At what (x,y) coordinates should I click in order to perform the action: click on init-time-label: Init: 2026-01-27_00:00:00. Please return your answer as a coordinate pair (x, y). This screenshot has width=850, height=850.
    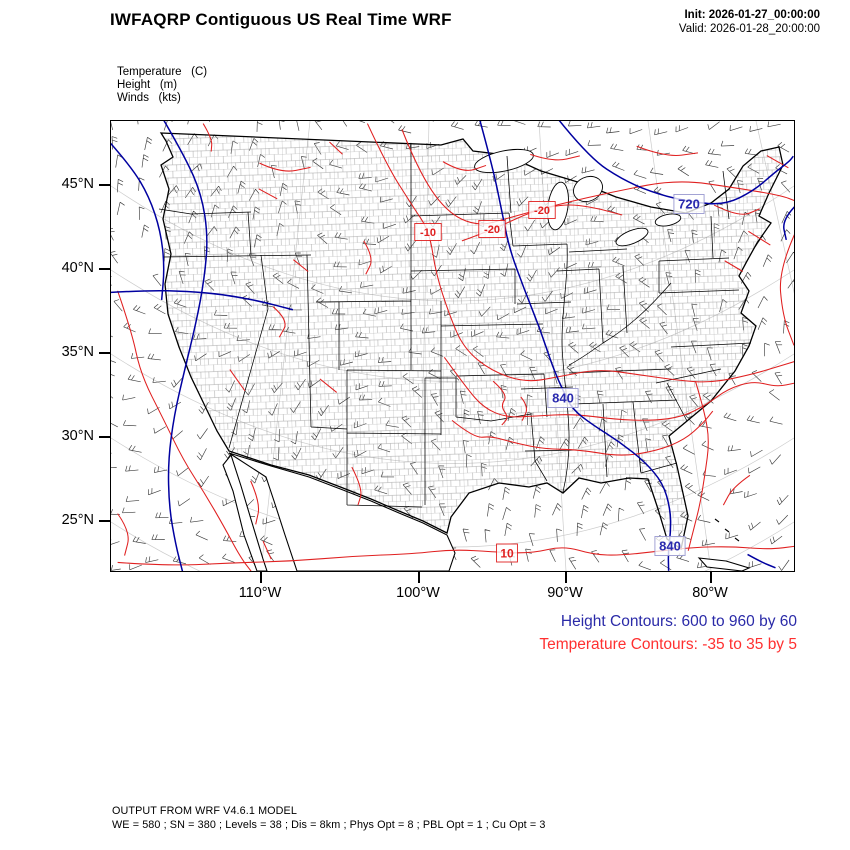
    Looking at the image, I should click on (752, 15).